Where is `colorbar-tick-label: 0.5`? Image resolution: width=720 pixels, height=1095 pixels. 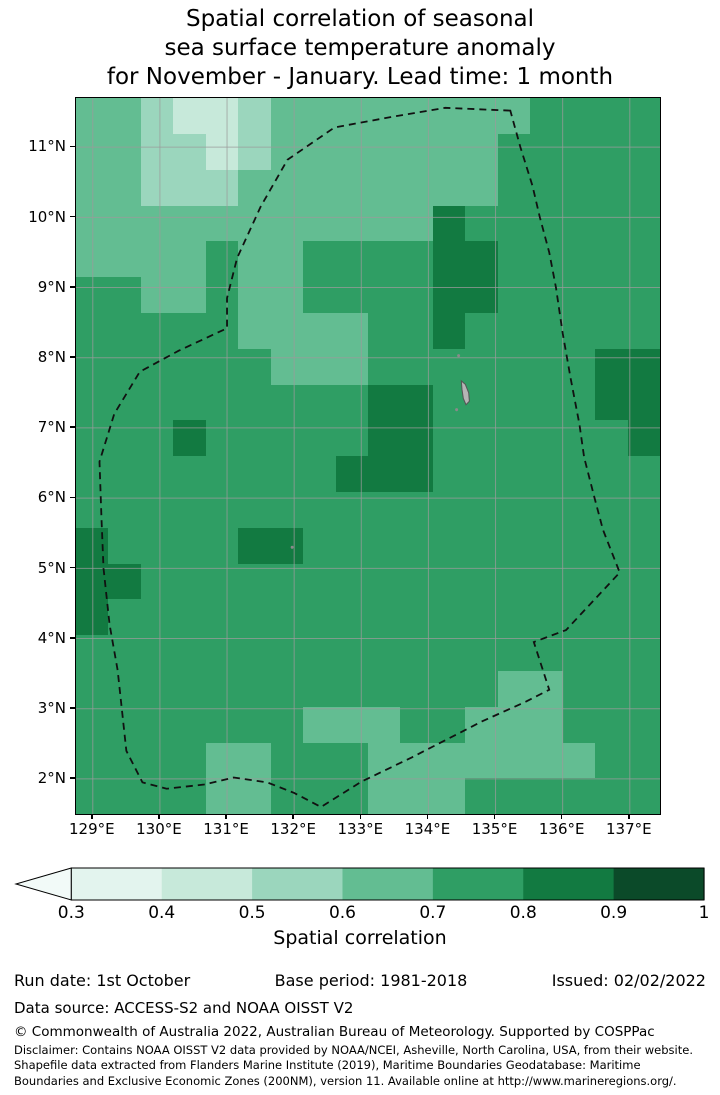 colorbar-tick-label: 0.5 is located at coordinates (252, 913).